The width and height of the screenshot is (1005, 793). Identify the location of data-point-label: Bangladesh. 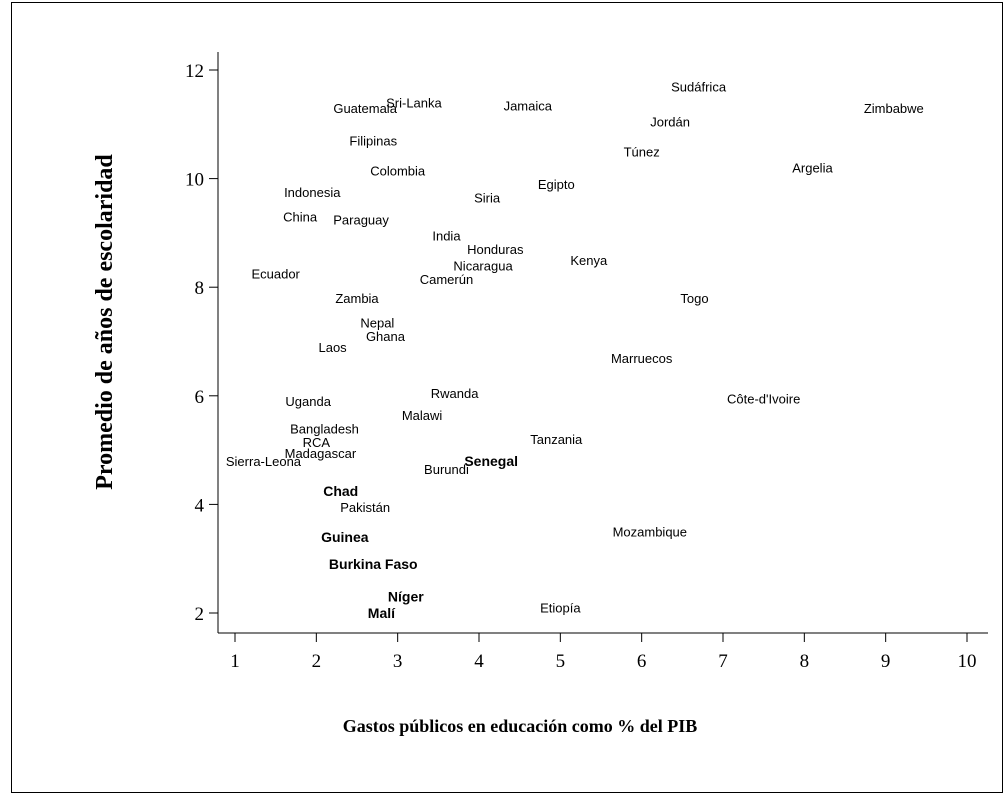
(324, 428).